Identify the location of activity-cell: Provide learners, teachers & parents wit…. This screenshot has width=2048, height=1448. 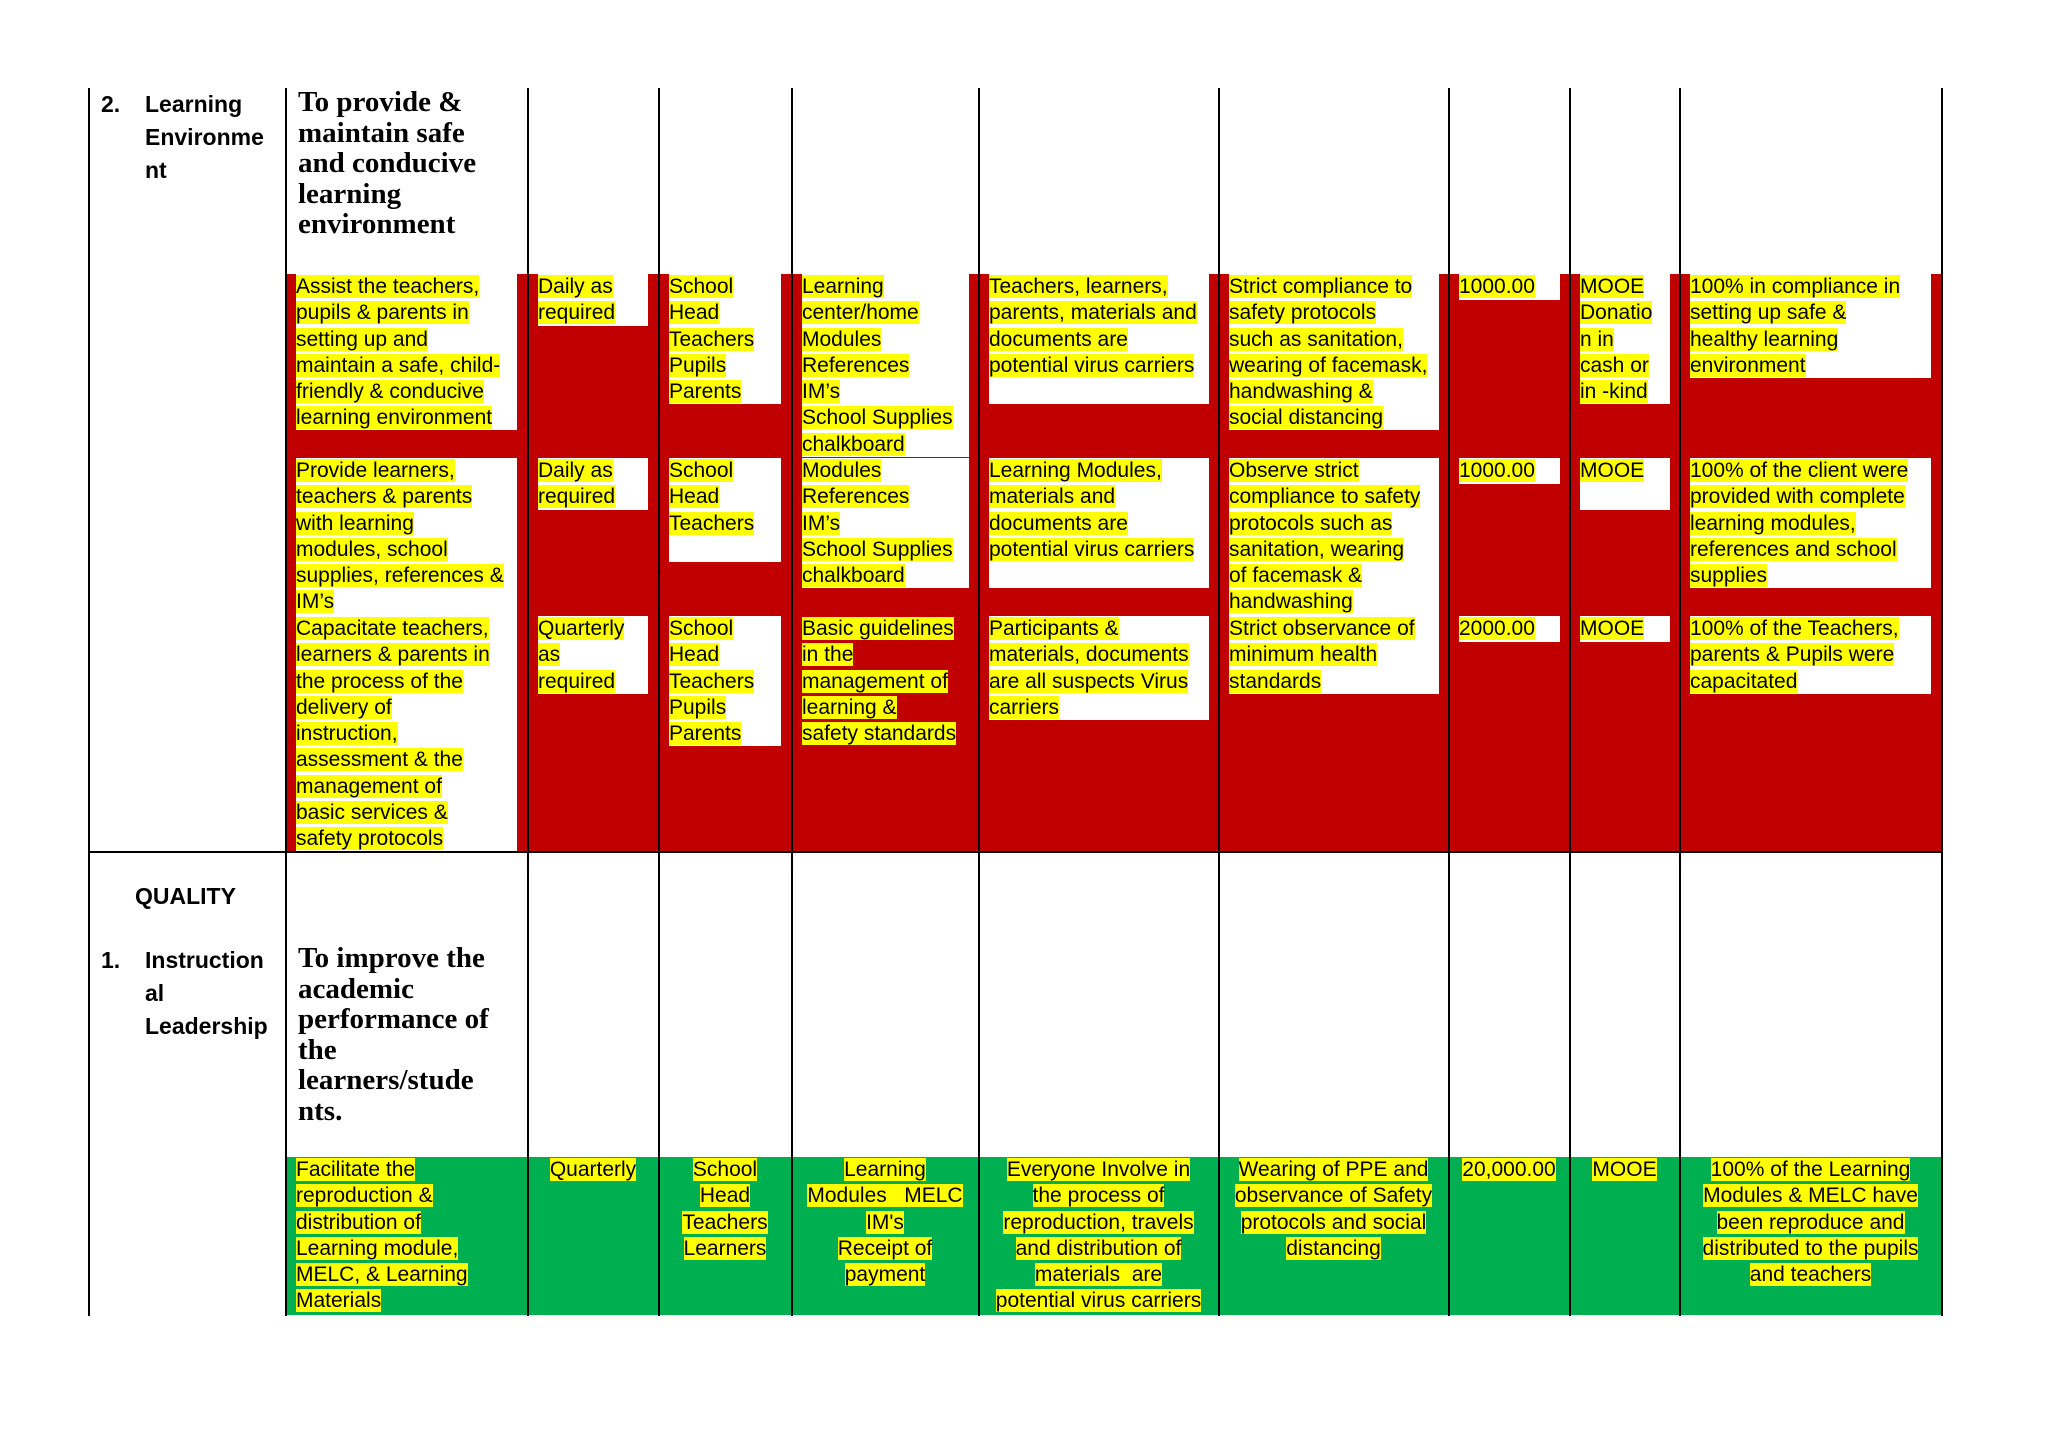
(406, 537).